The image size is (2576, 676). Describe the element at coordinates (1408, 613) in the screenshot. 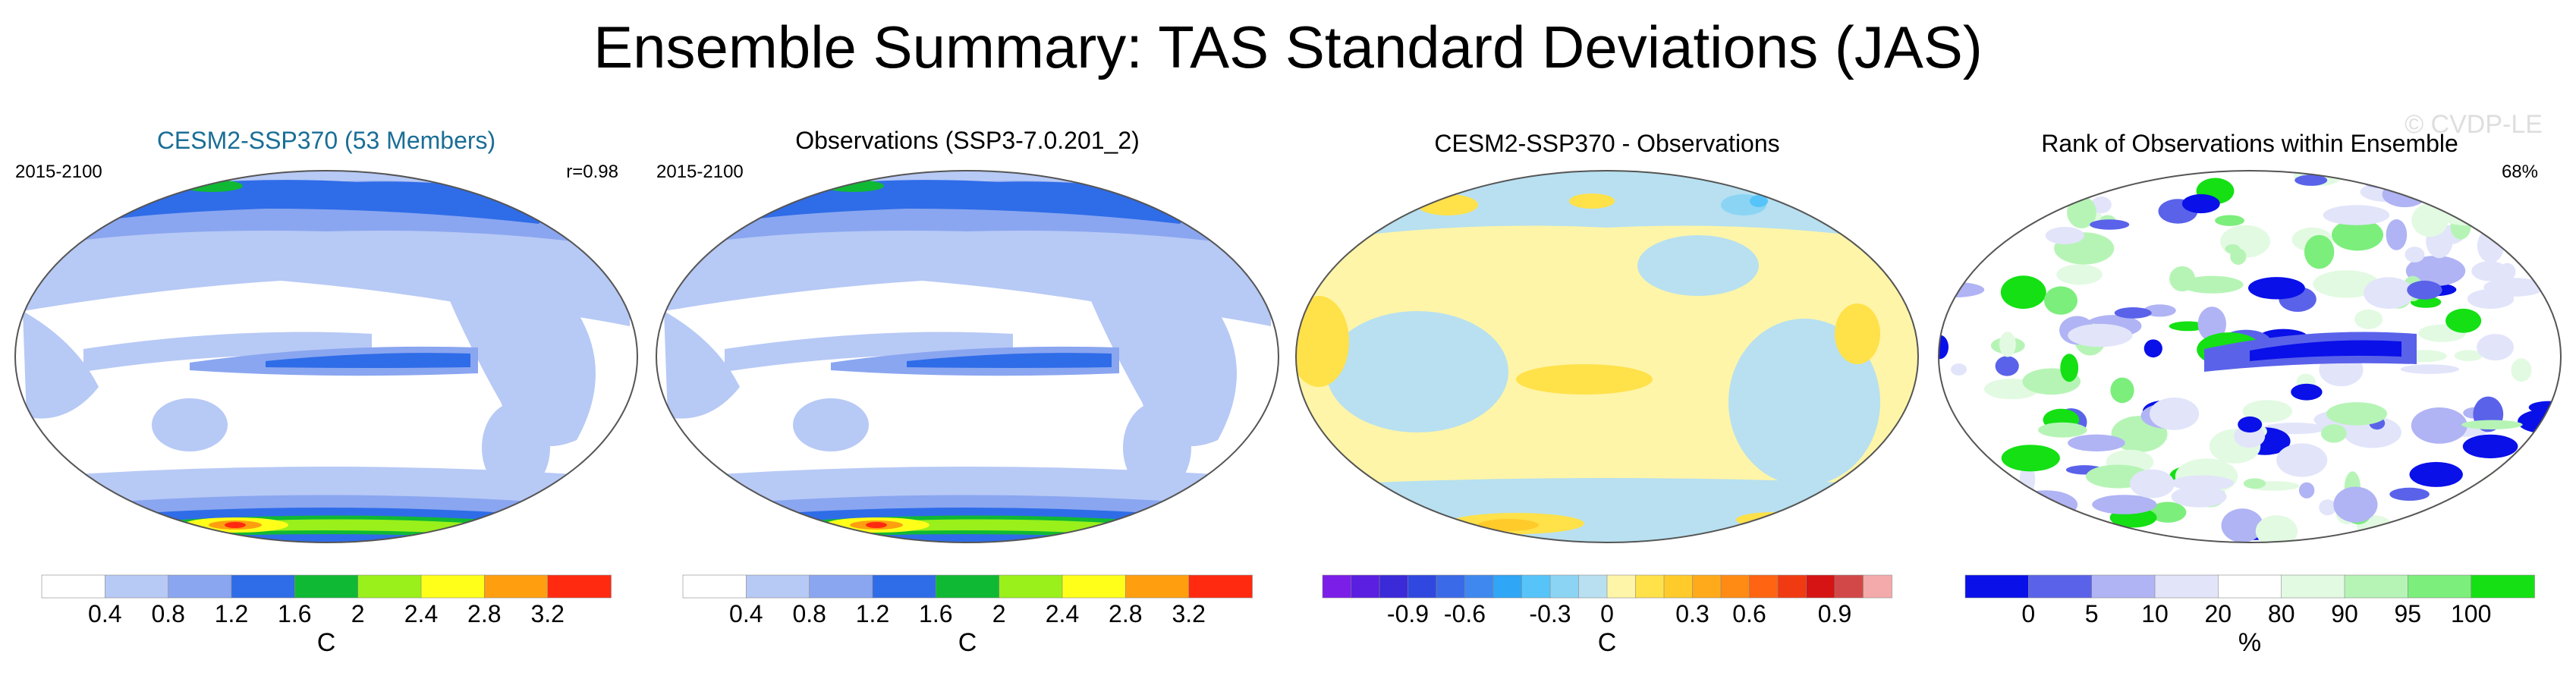

I see `colorbar-tick-label: -0.9` at that location.